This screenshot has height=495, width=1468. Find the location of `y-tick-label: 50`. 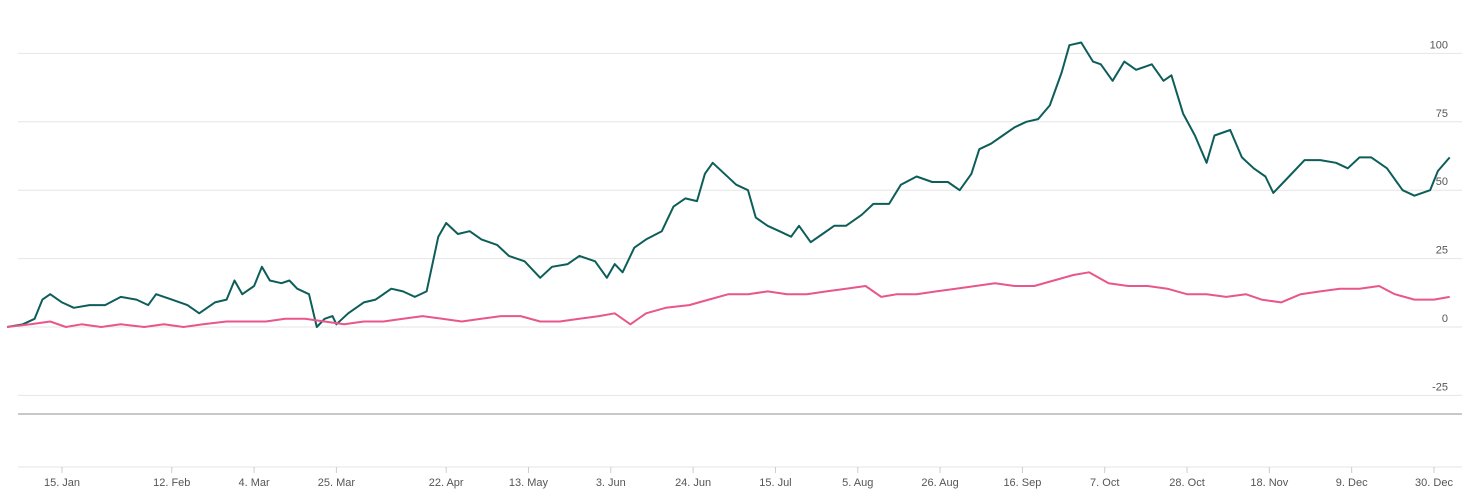

y-tick-label: 50 is located at coordinates (1442, 182).